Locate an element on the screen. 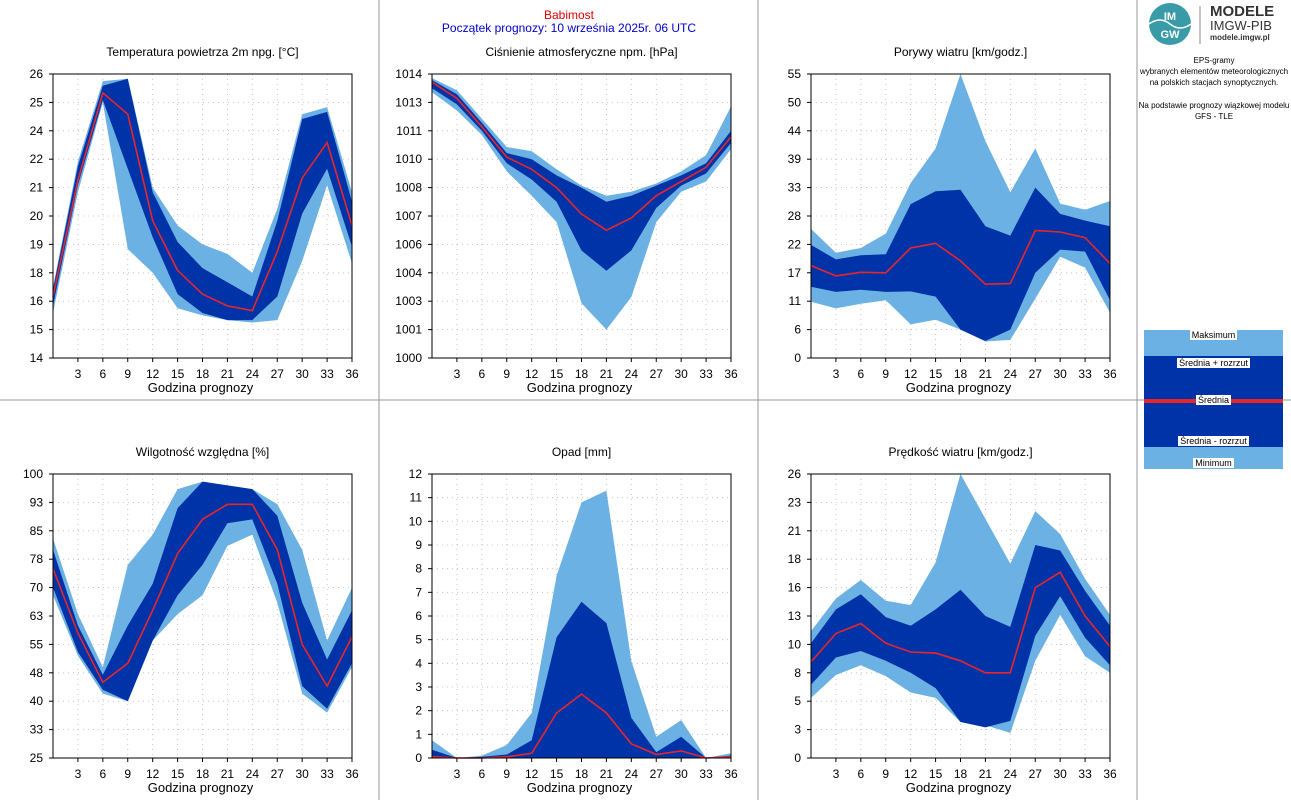  y-tick-label: 33 is located at coordinates (795, 188).